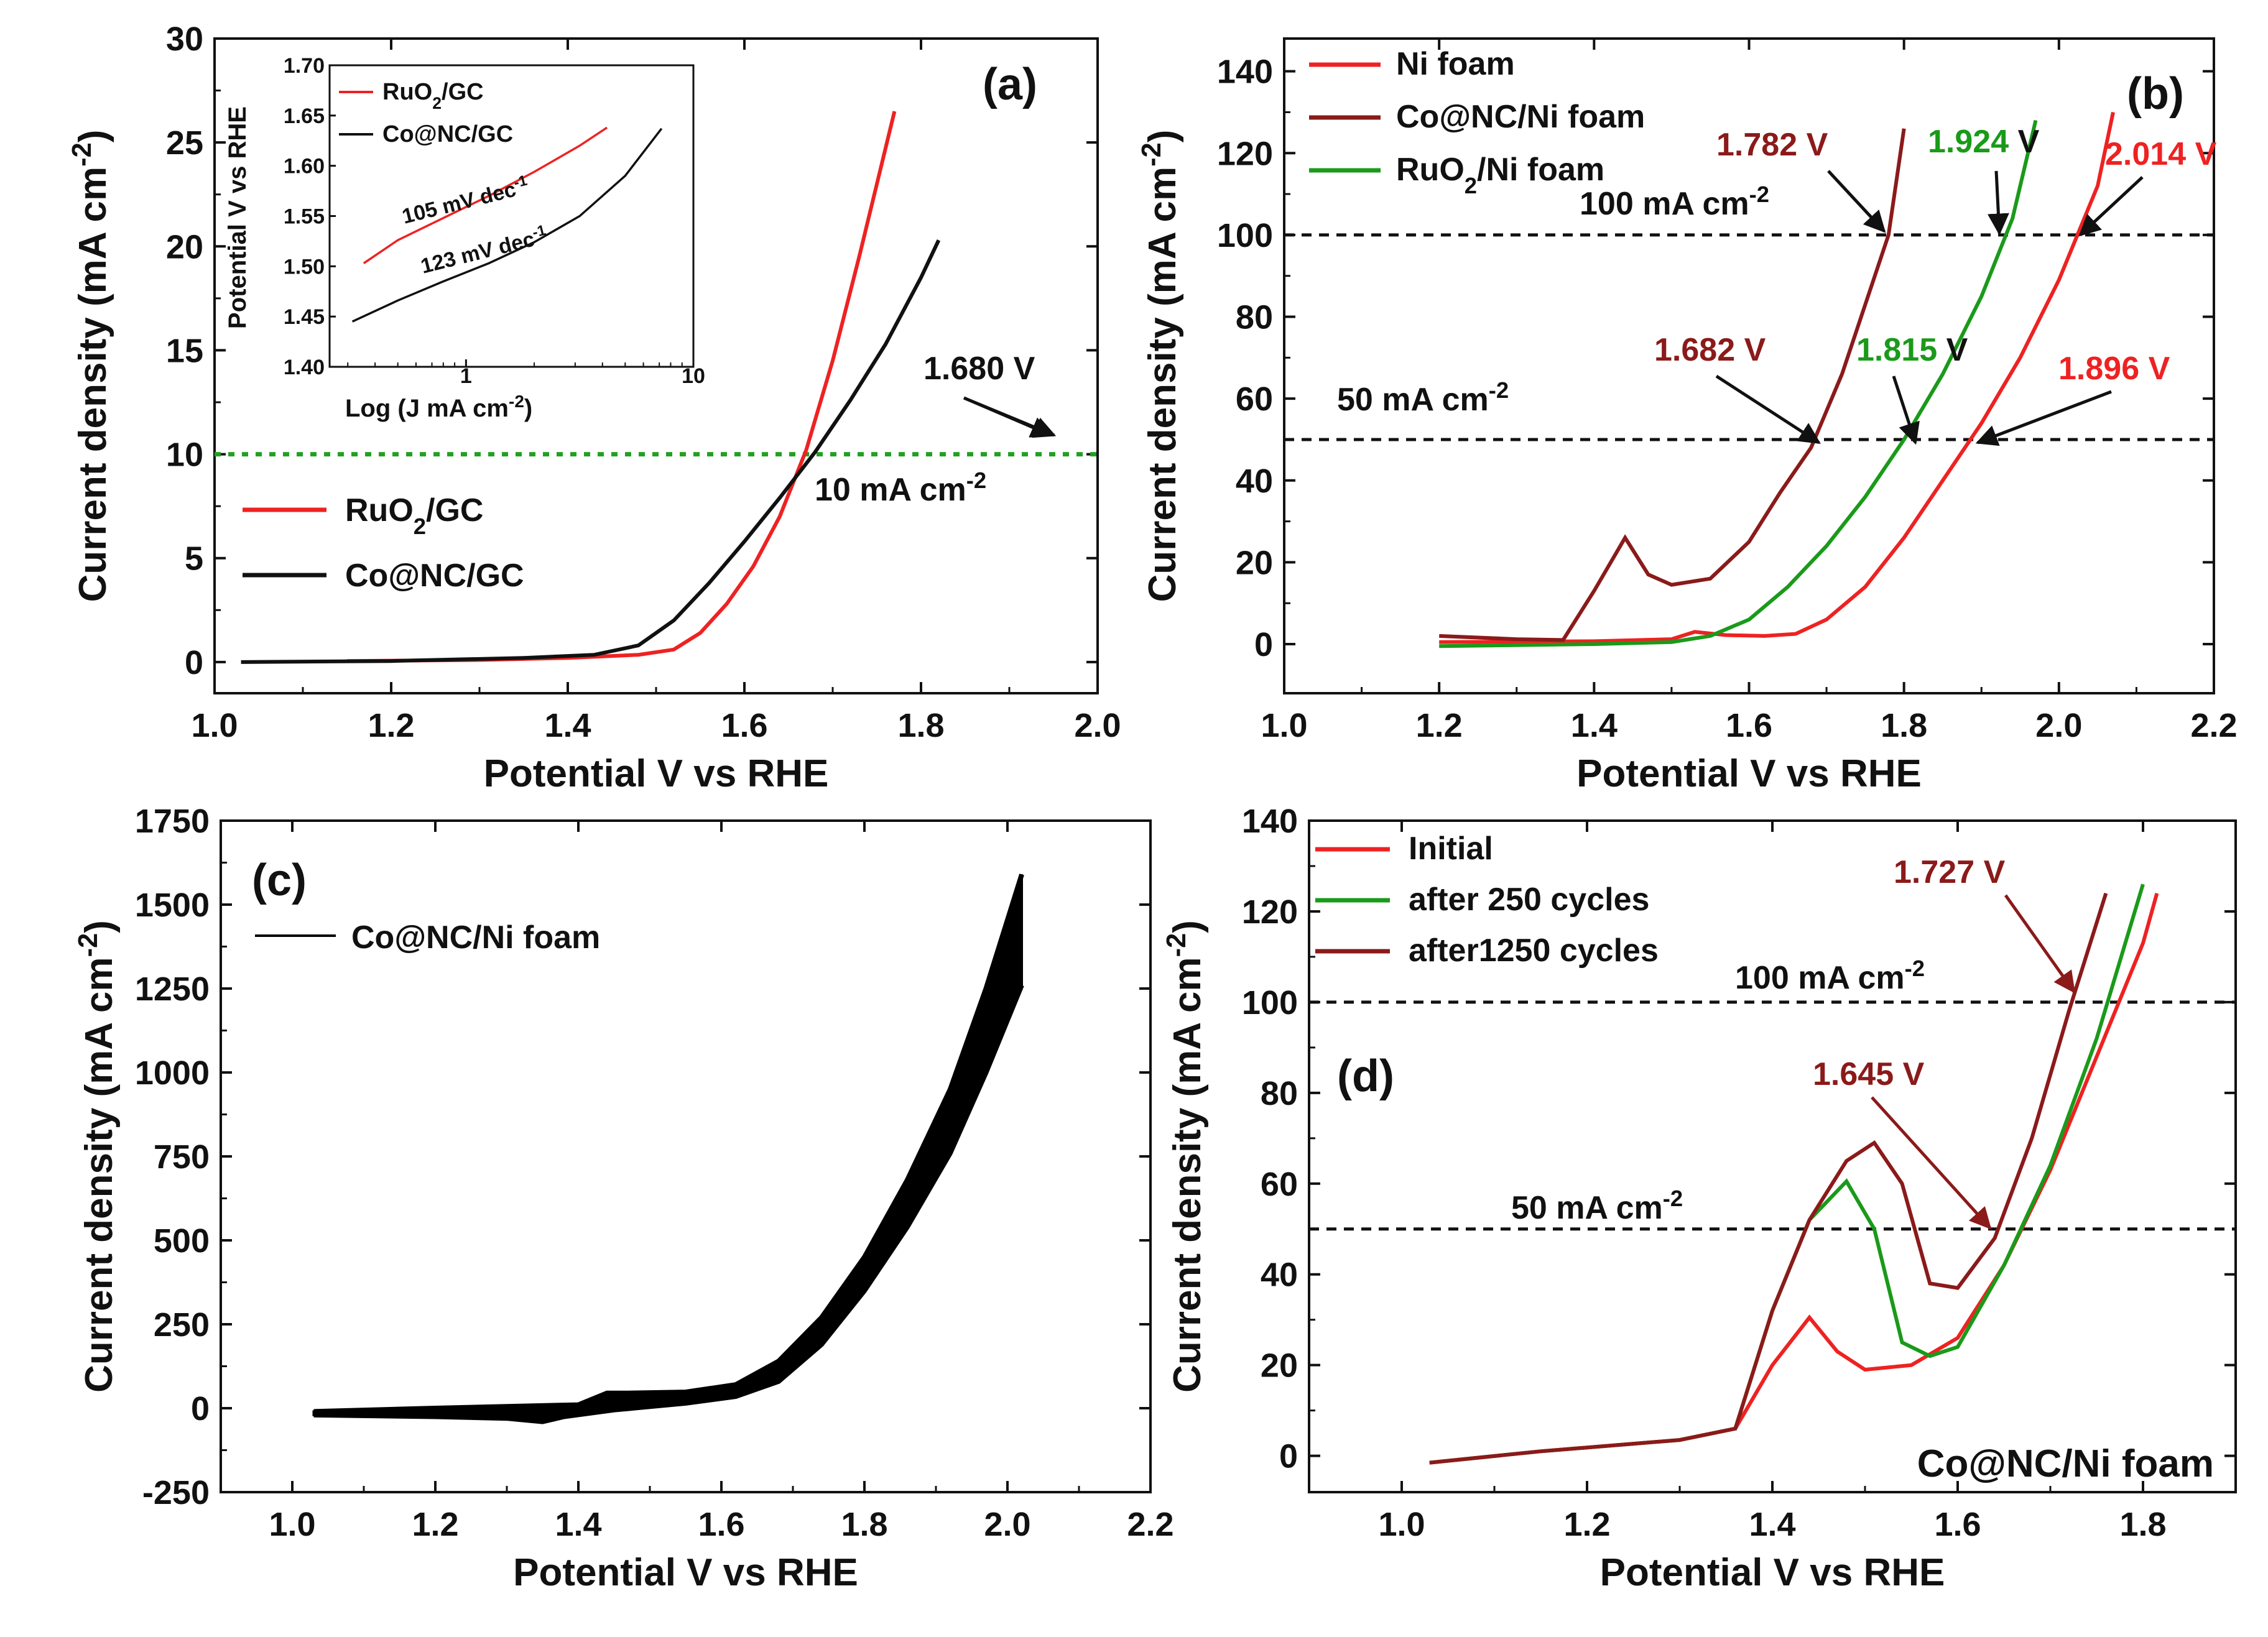  Describe the element at coordinates (1772, 145) in the screenshot. I see `annotation-value: 1.782 V` at that location.